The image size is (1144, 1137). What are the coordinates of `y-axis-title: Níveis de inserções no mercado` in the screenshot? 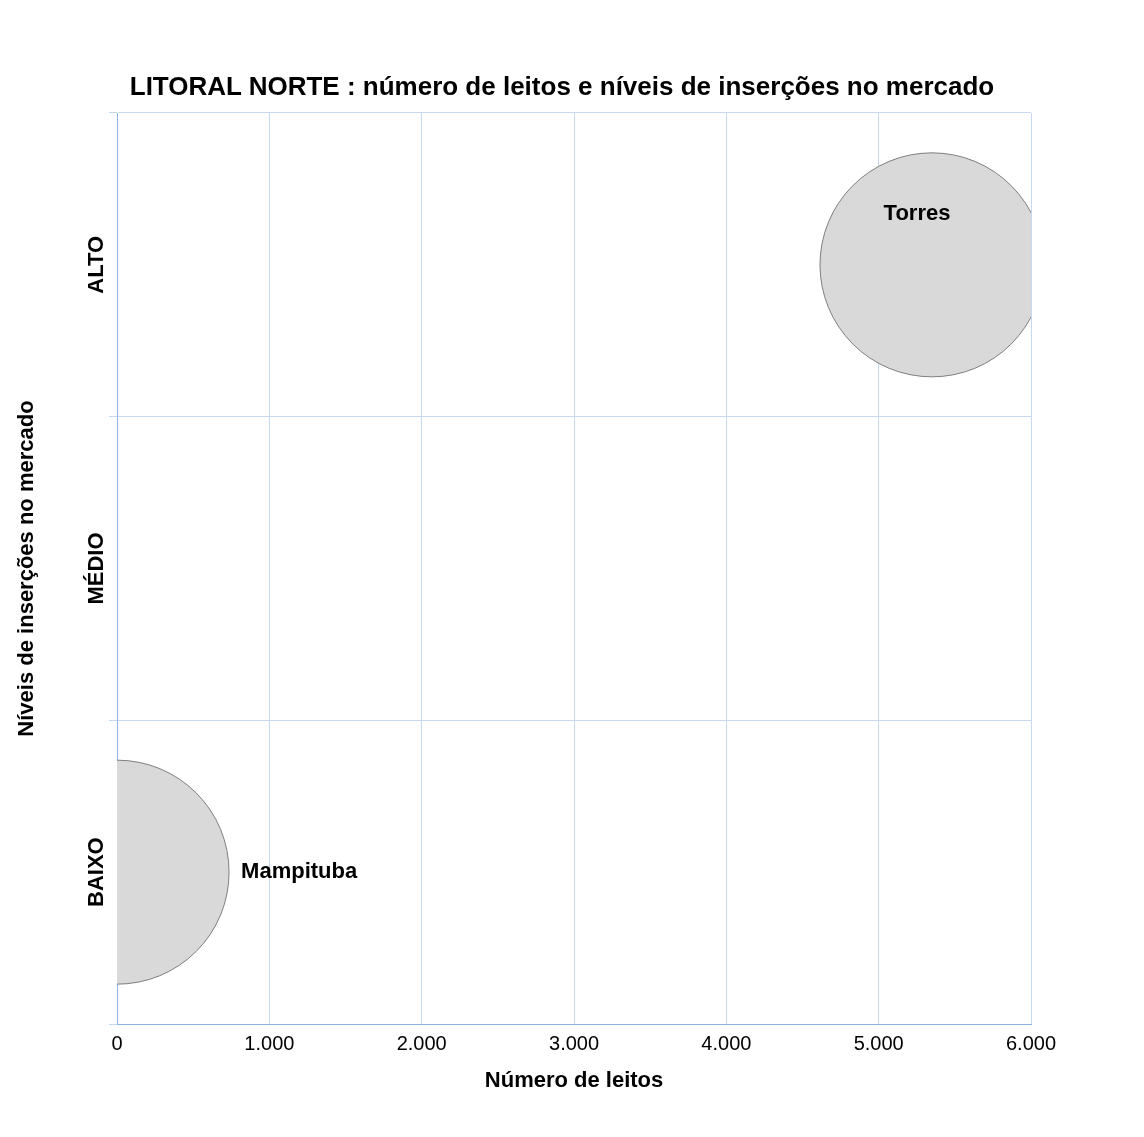 It's located at (26, 568).